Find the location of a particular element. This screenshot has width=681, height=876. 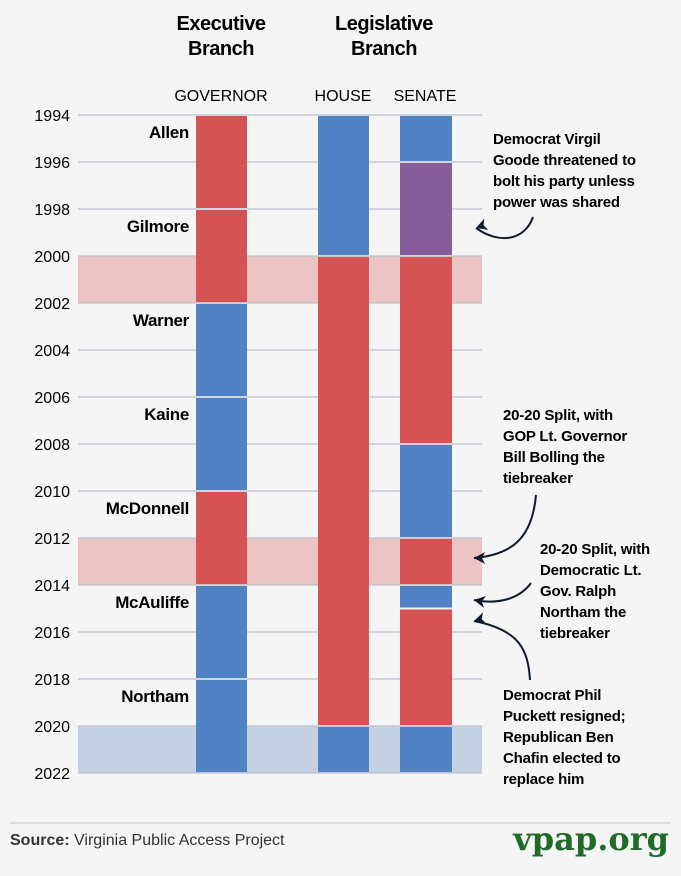

source-text: Virginia Public Access Project is located at coordinates (179, 840).